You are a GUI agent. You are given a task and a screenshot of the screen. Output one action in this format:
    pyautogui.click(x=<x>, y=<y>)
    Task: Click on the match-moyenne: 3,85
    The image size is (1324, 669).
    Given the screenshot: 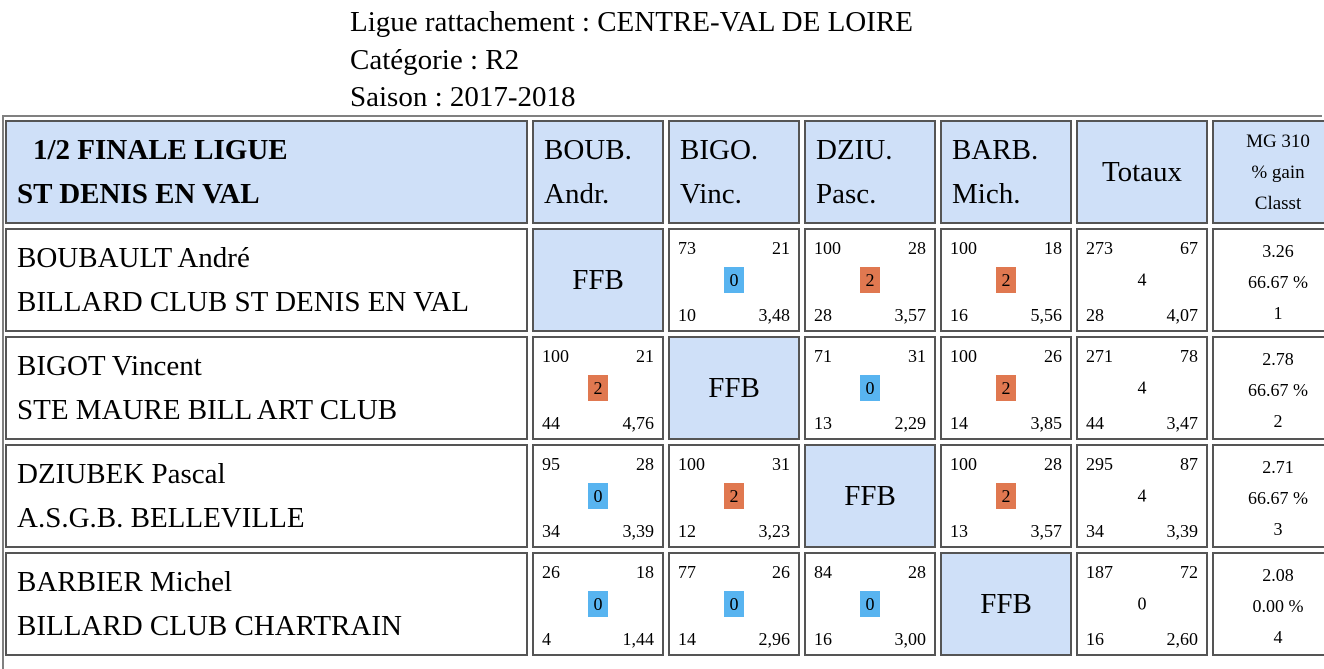 What is the action you would take?
    pyautogui.click(x=1046, y=423)
    